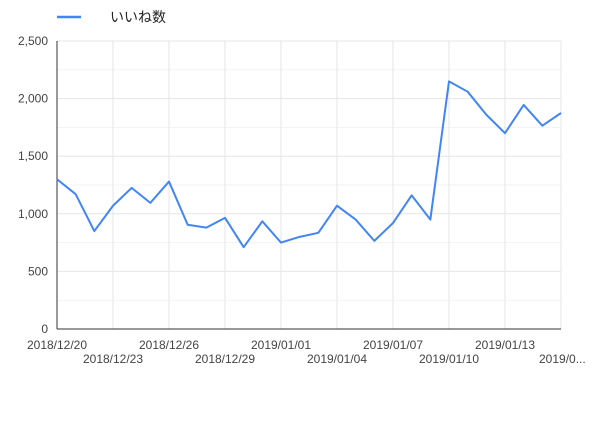 The image size is (609, 424). I want to click on x-tick-label: 2018/12/26, so click(169, 345).